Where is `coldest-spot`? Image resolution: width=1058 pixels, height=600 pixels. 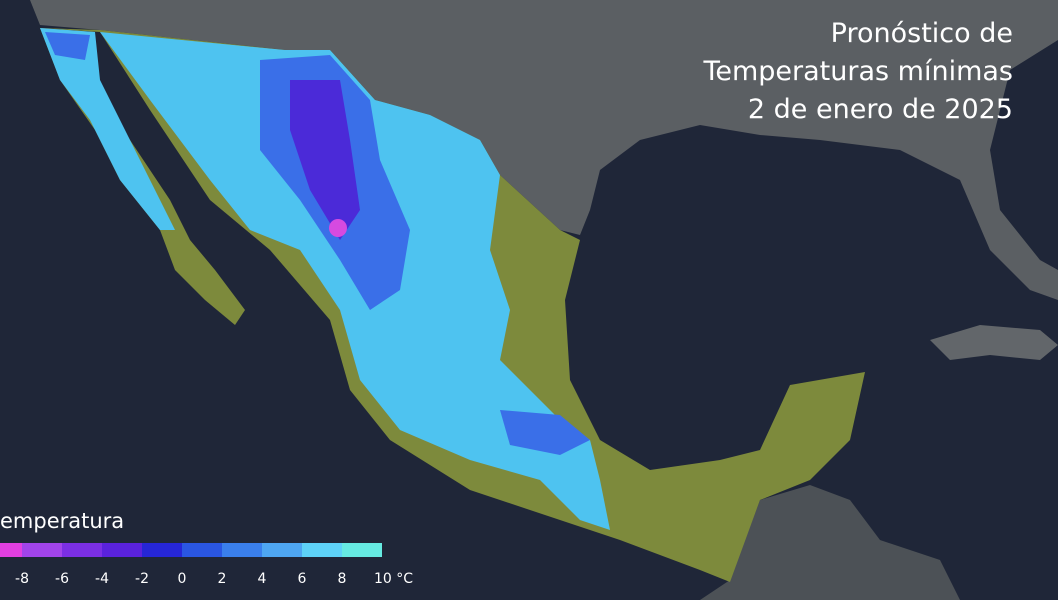 coldest-spot is located at coordinates (338, 228).